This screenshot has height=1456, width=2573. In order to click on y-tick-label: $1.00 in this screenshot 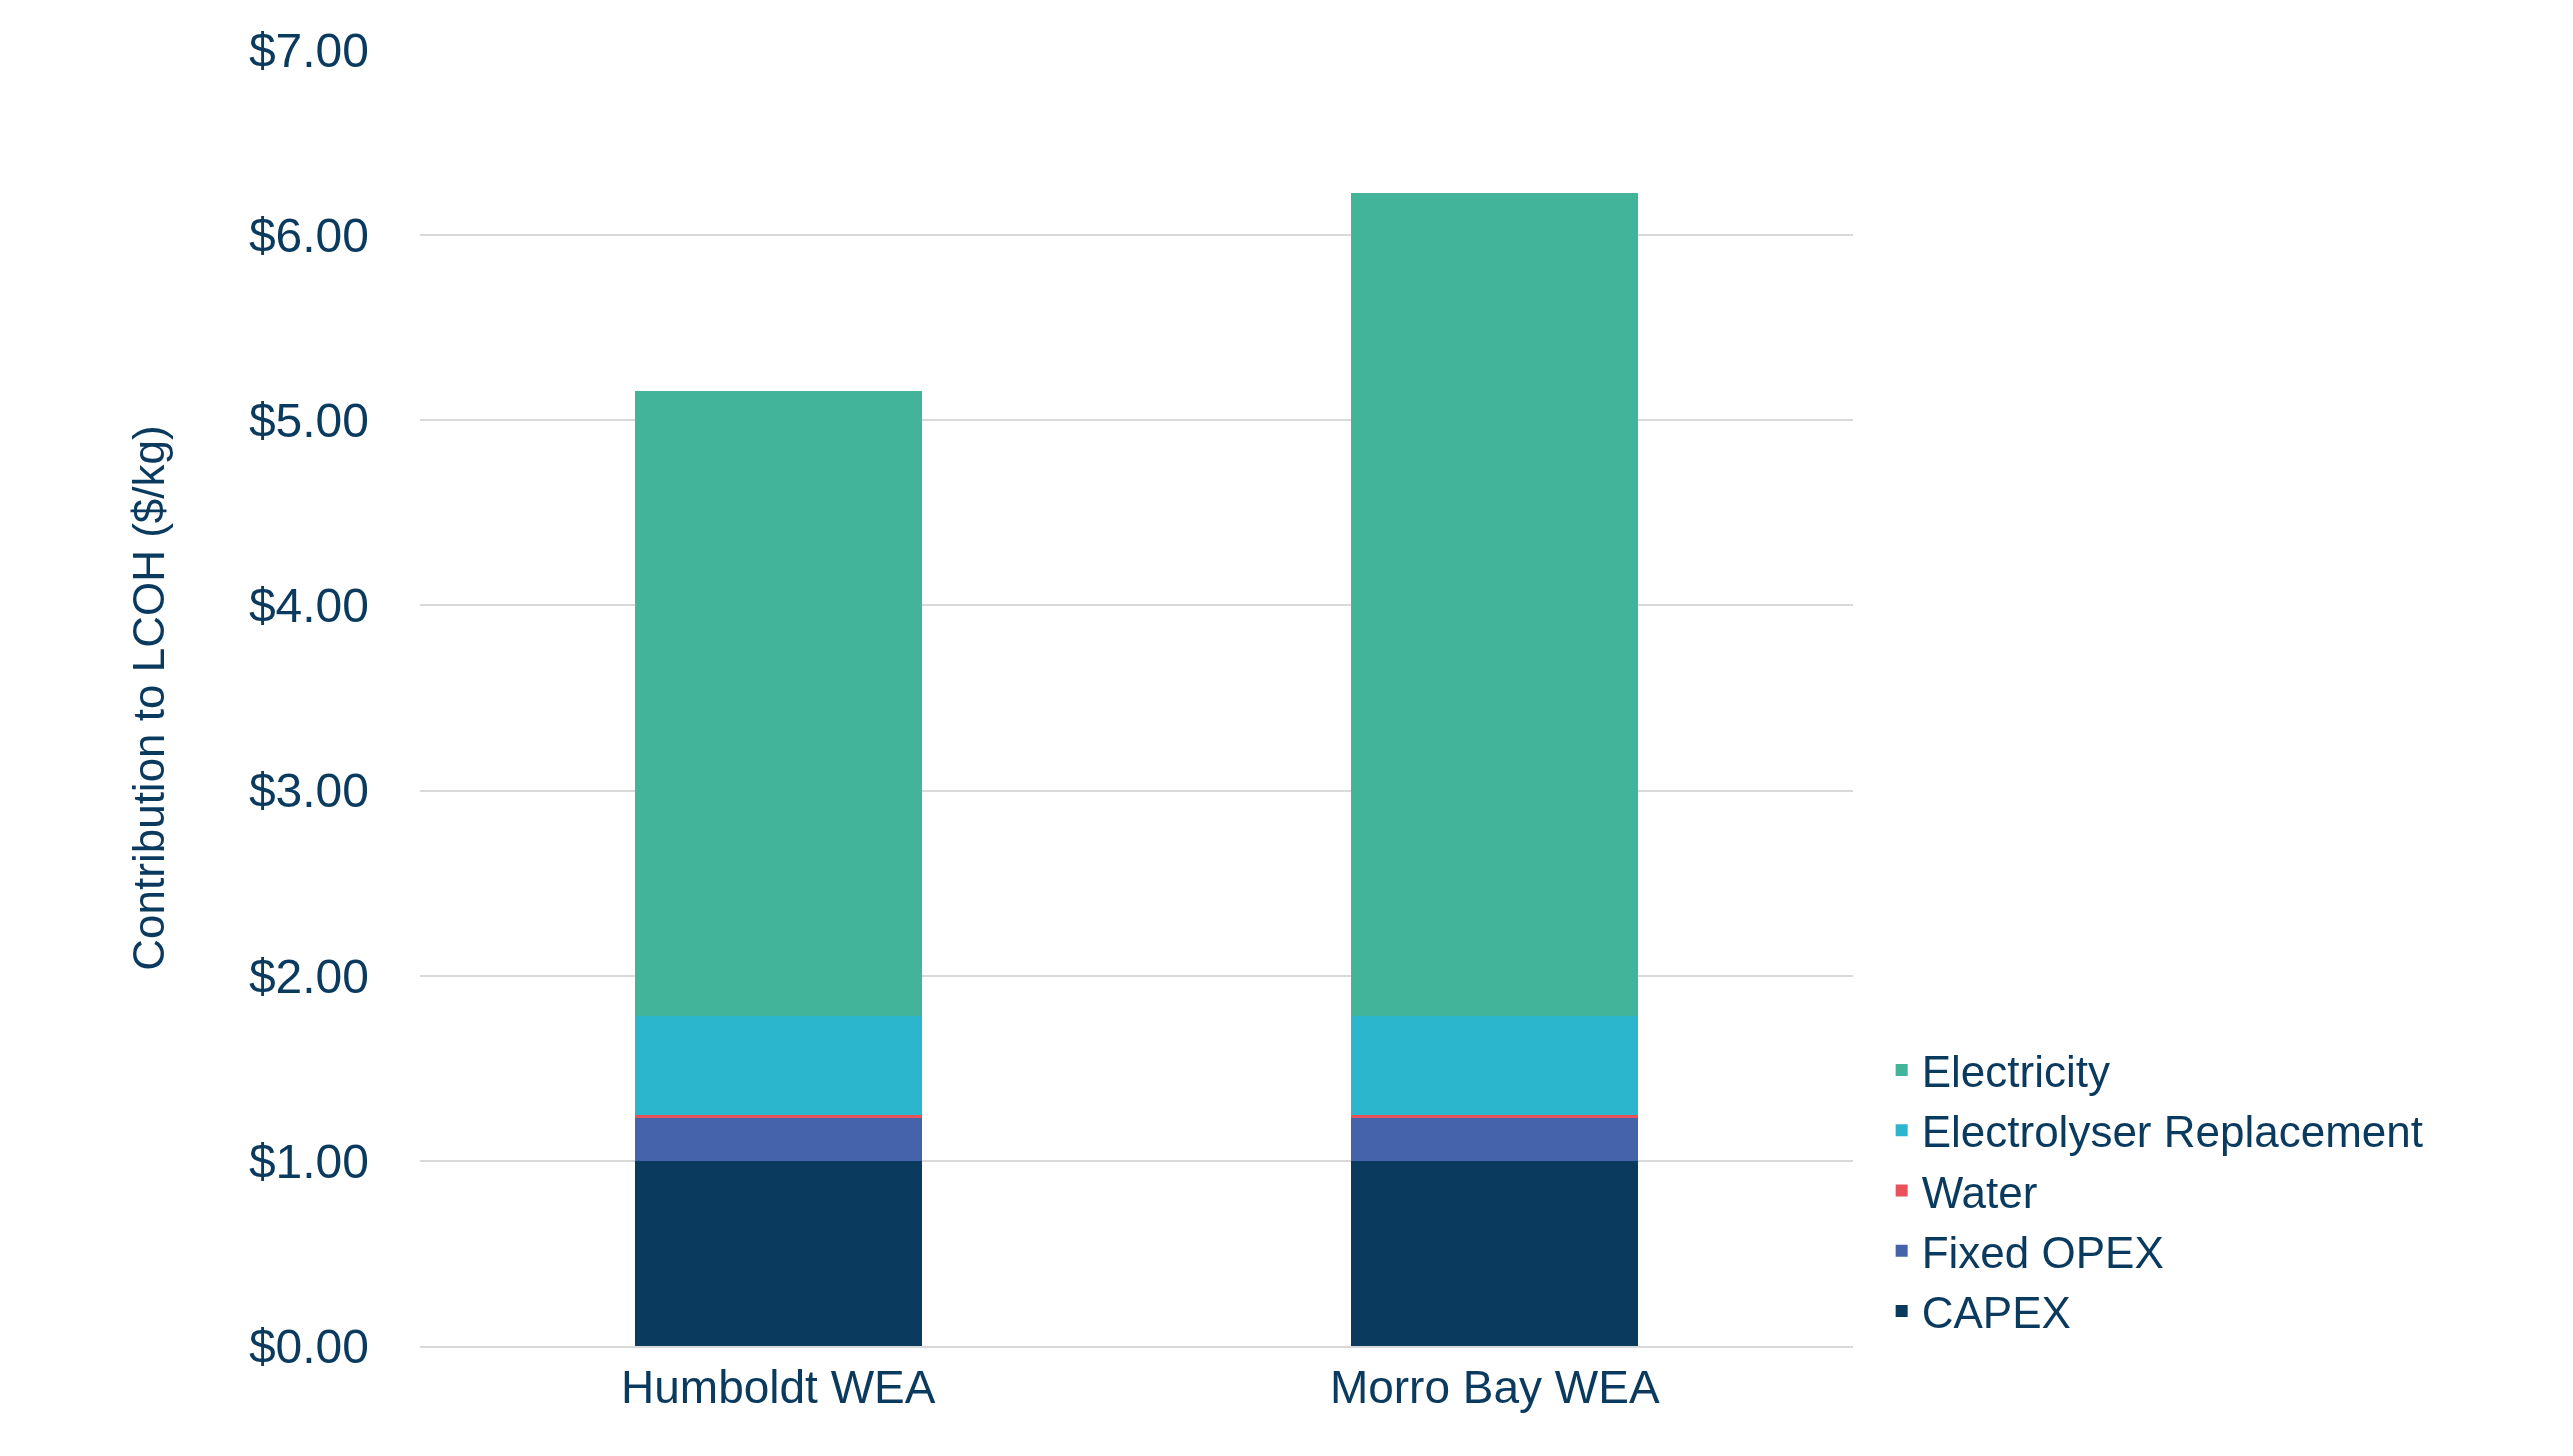, I will do `click(308, 1161)`.